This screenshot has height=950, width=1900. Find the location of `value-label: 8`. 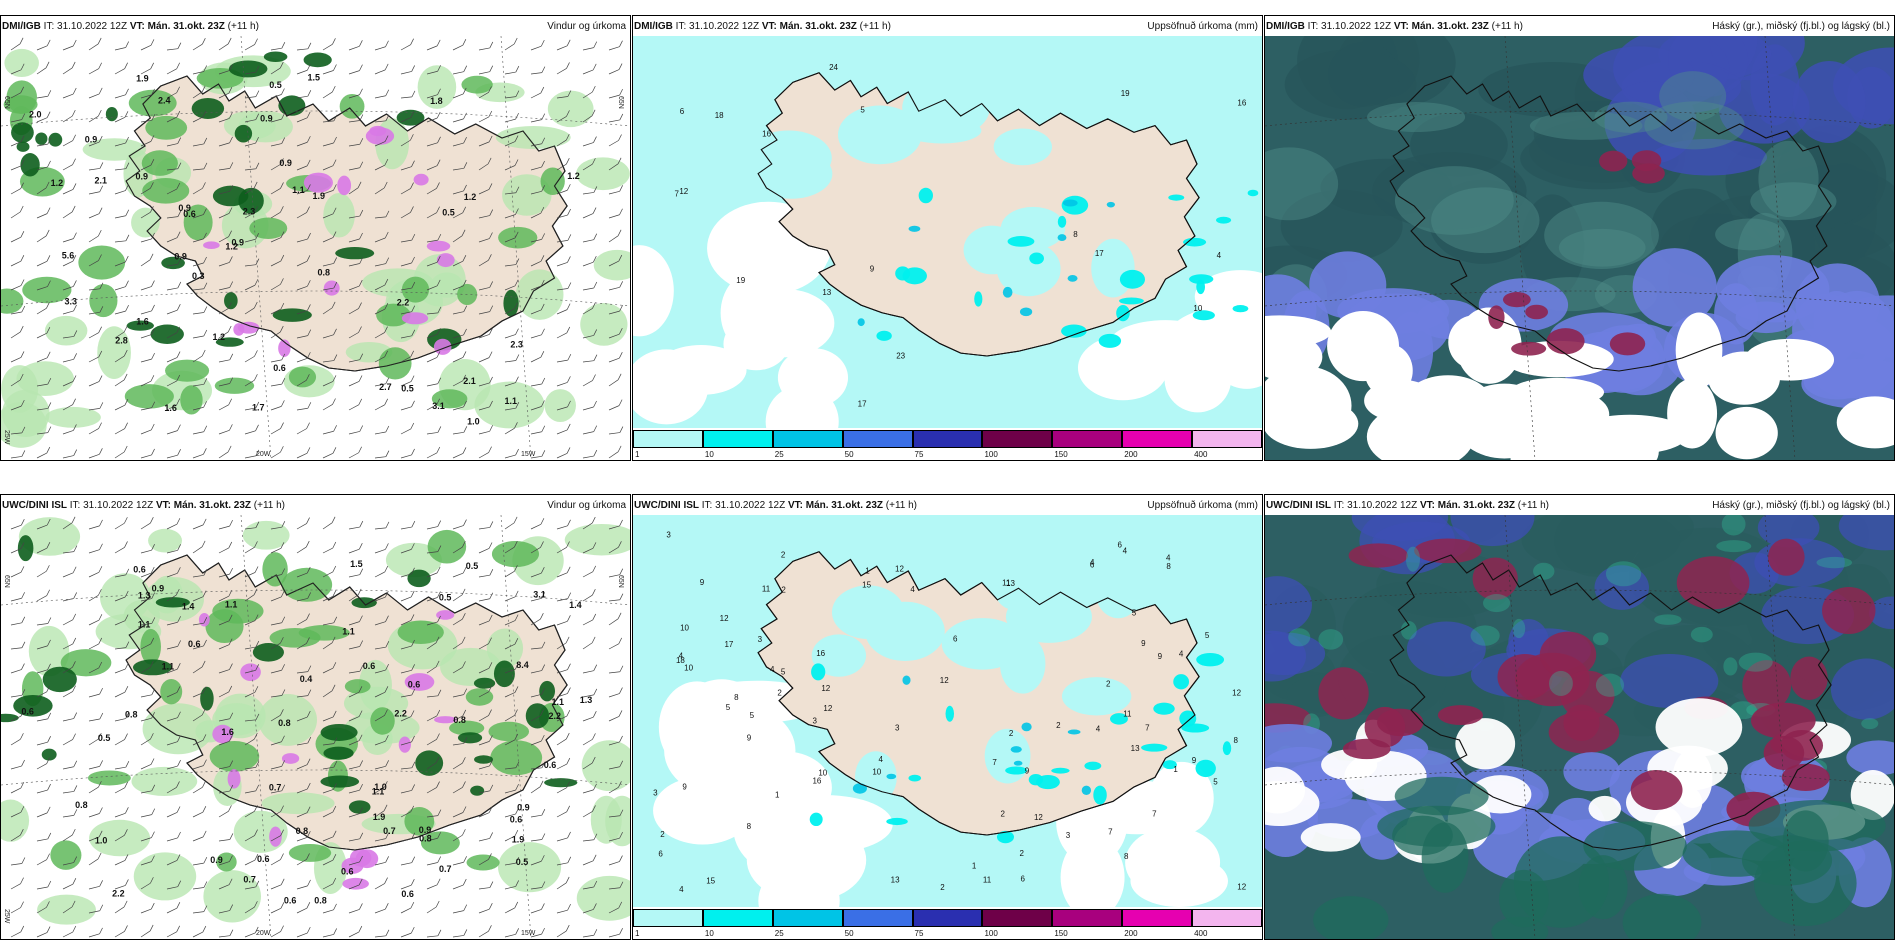

value-label: 8 is located at coordinates (1075, 234).